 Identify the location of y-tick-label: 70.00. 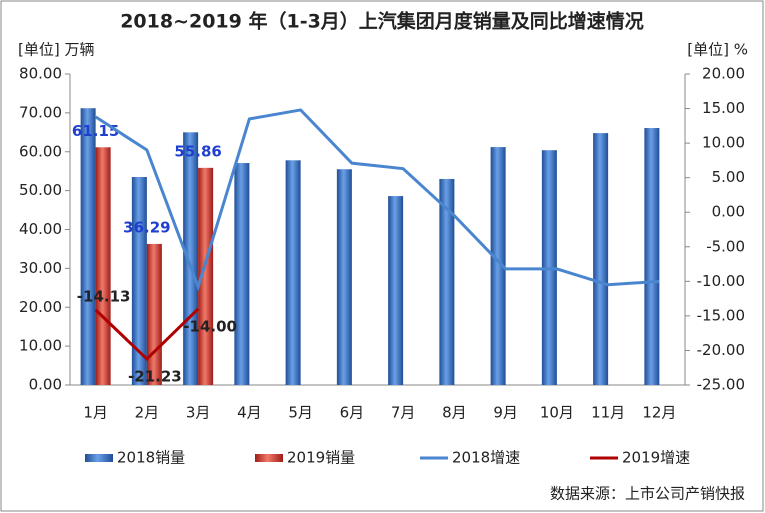
(40, 112).